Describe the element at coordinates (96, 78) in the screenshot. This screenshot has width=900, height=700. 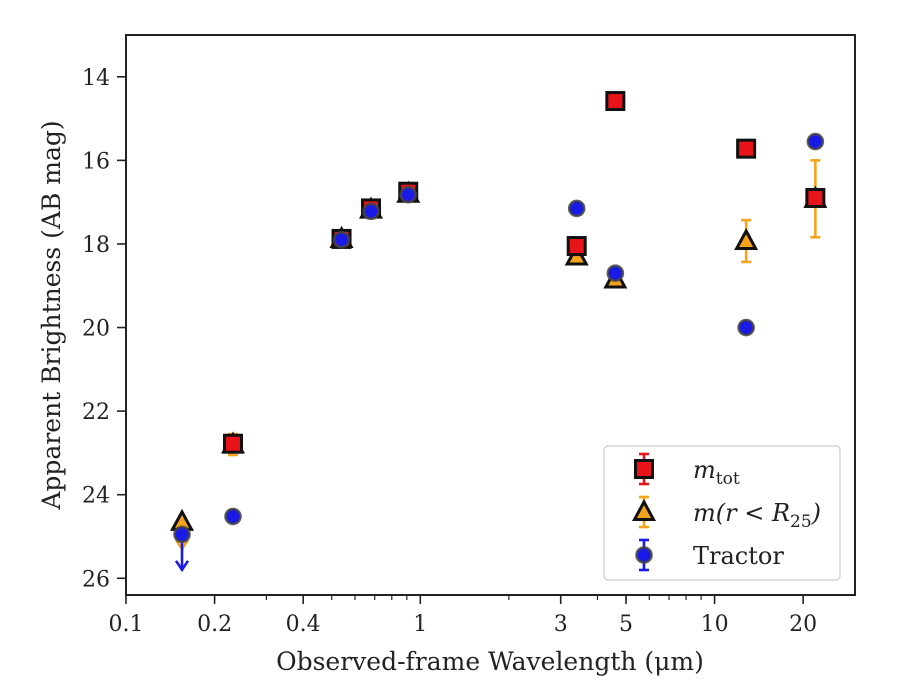
I see `y-tick-label: 14` at that location.